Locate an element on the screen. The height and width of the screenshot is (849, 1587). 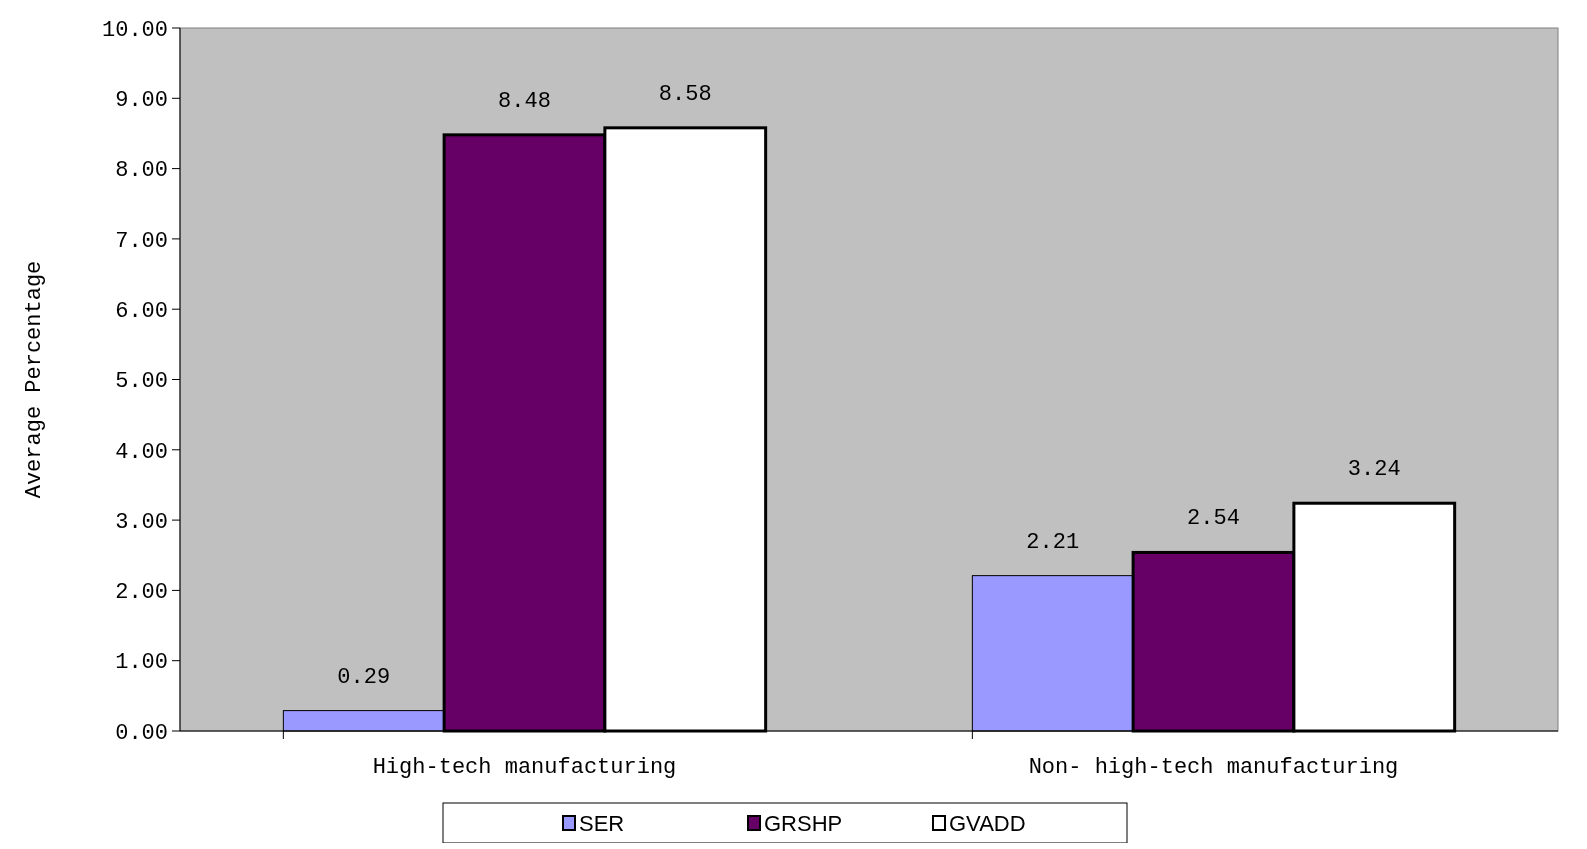
y-tick-label: 9.00 is located at coordinates (141, 100).